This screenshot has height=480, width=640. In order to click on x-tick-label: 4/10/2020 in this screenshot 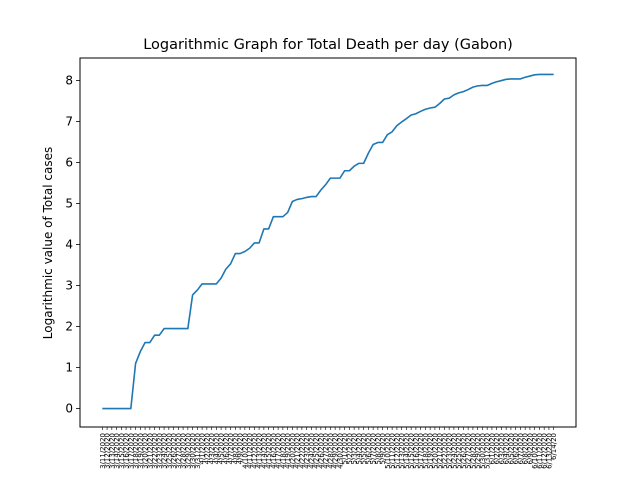, I will do `click(245, 451)`.